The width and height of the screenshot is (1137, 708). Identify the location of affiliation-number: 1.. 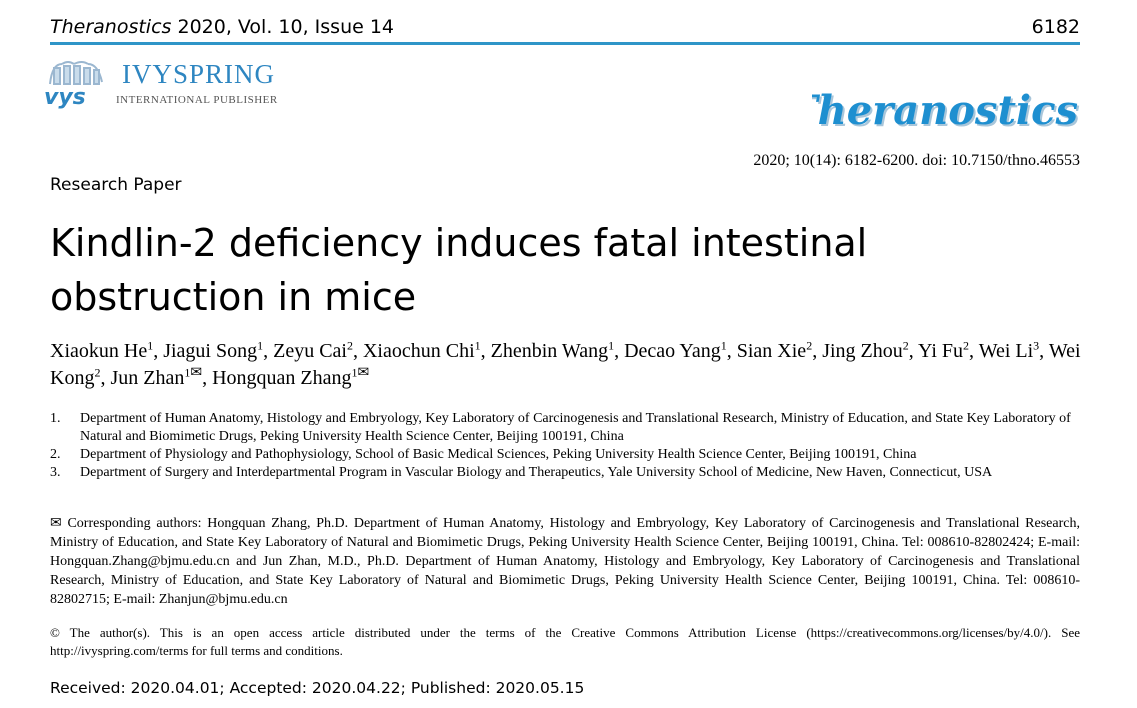
(55, 418).